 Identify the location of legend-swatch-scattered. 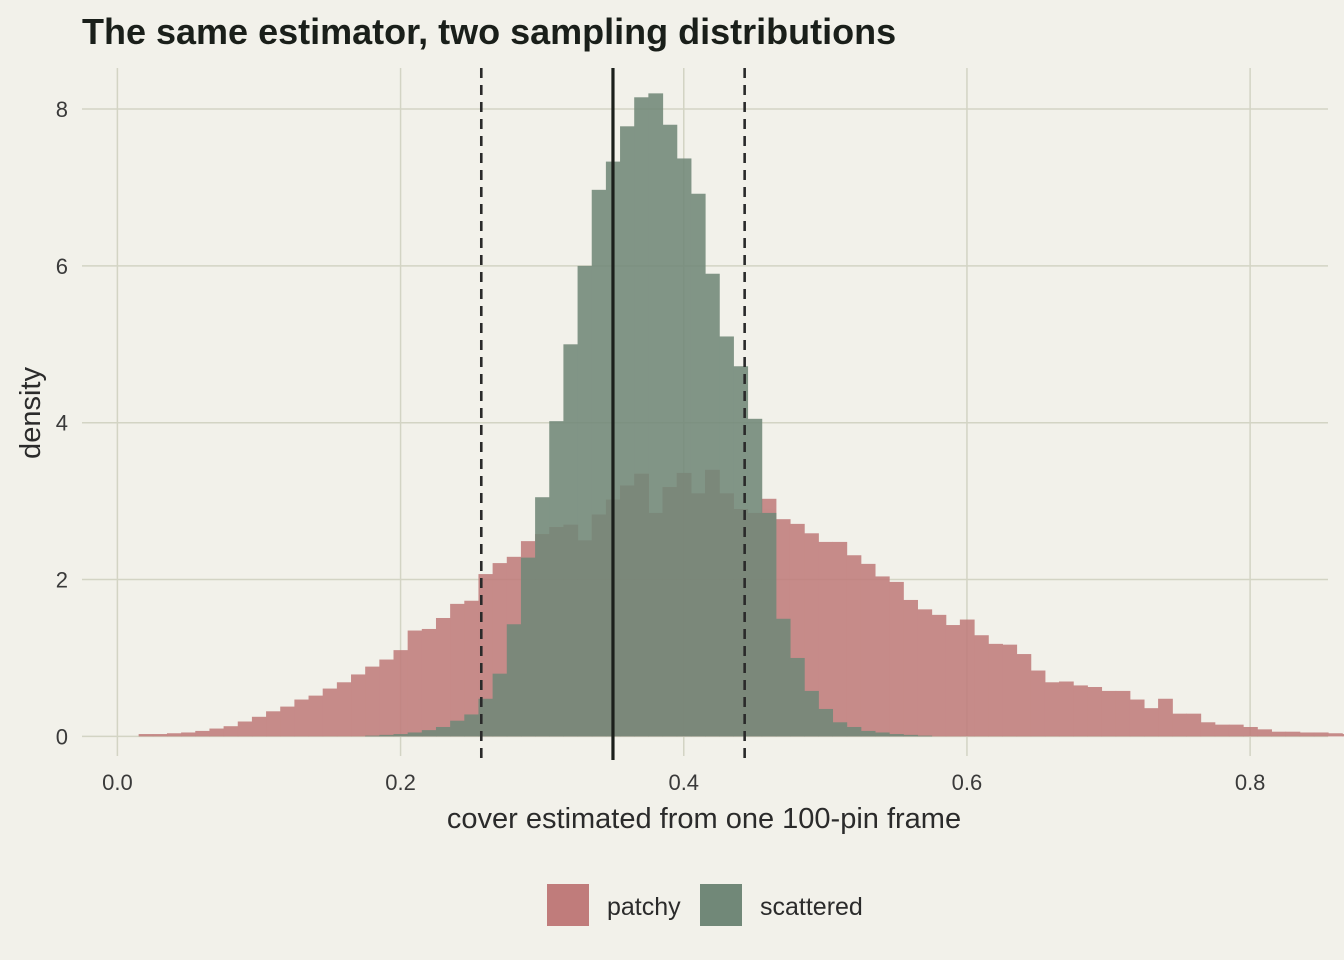
(721, 905).